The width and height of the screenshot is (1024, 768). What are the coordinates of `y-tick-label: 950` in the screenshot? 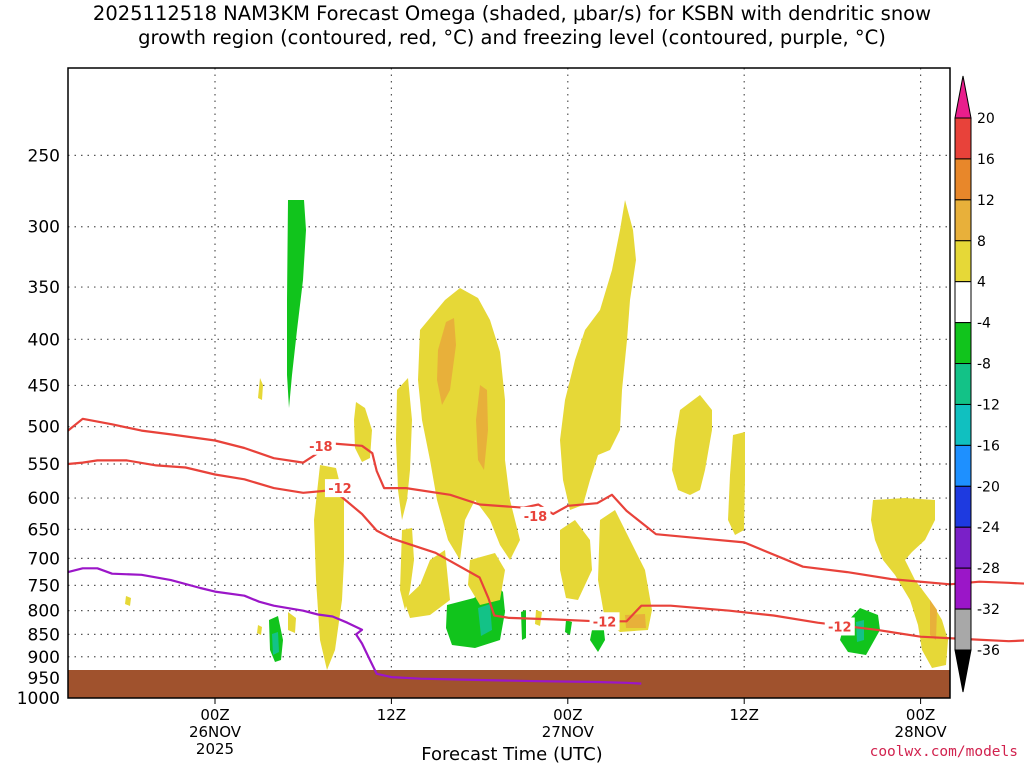 It's located at (44, 679).